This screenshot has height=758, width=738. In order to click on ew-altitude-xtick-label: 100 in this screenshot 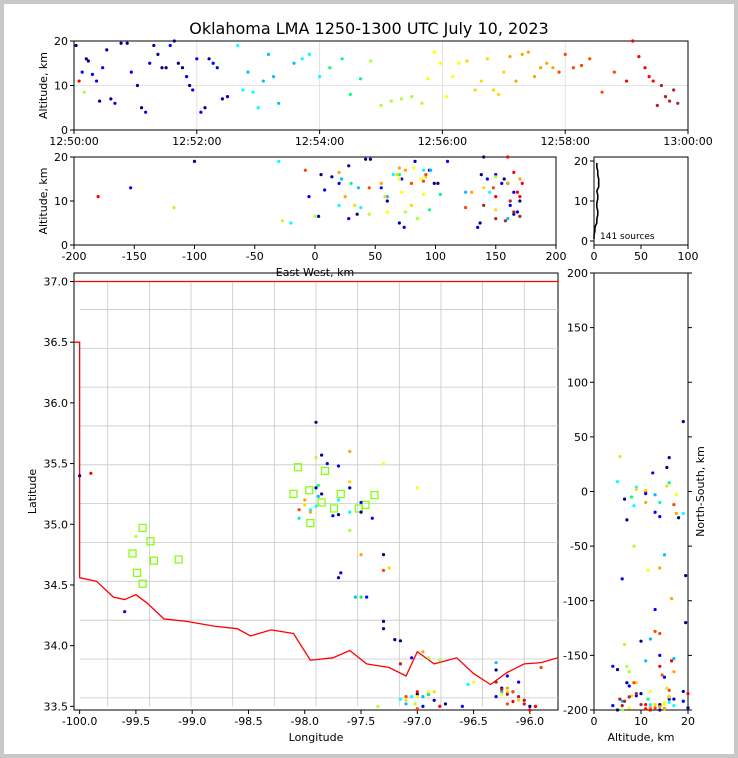, I will do `click(435, 256)`.